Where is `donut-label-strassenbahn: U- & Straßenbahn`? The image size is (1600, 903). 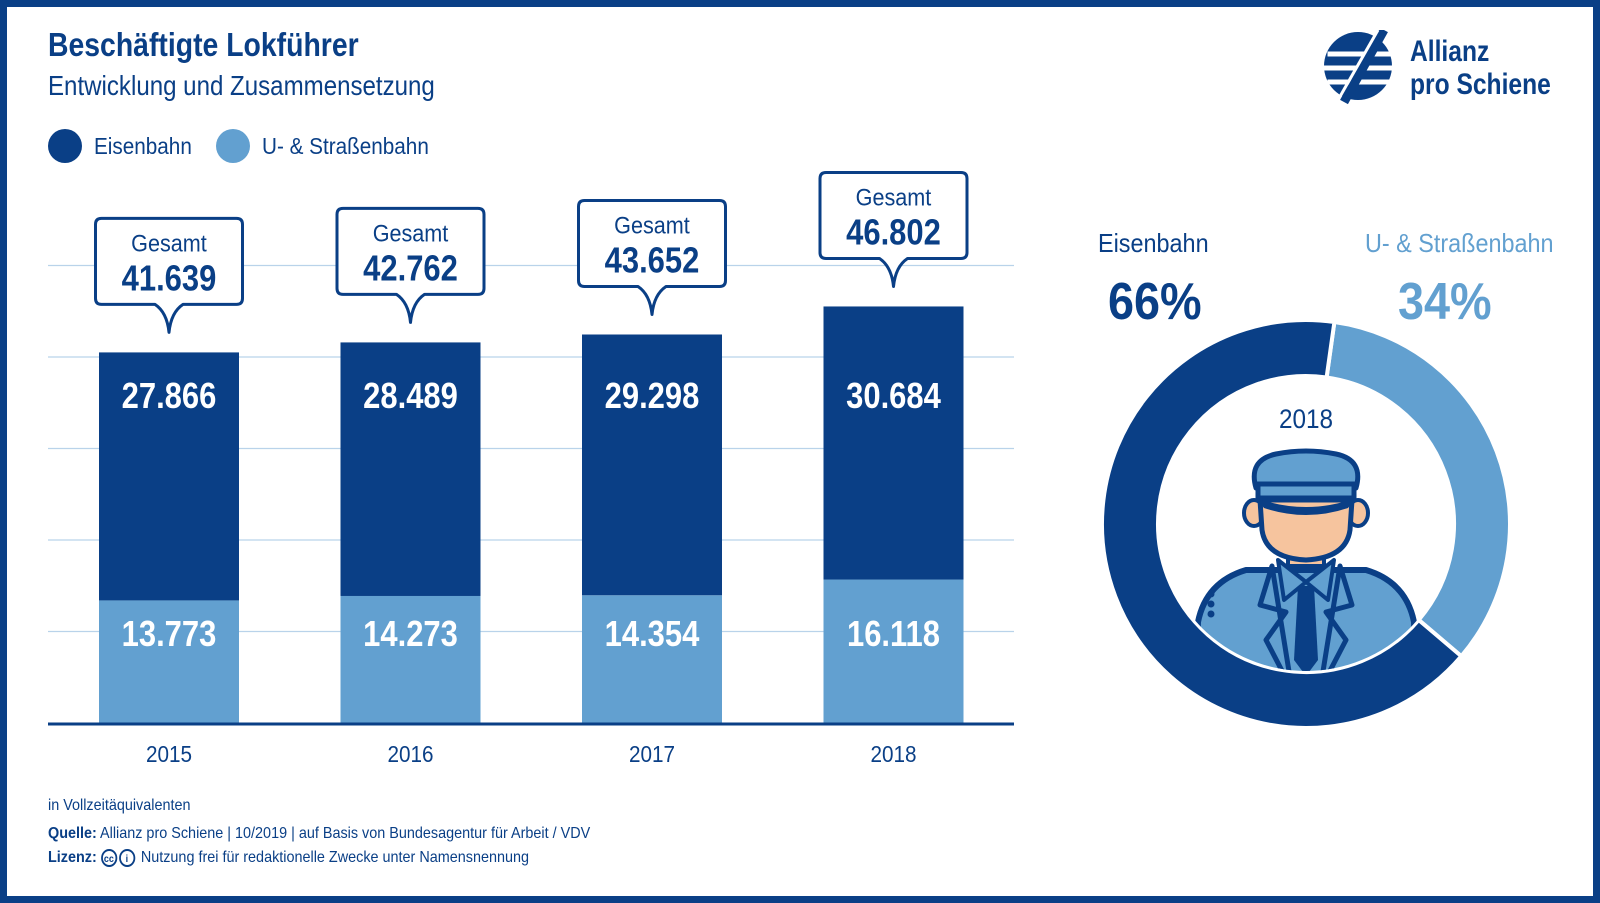
donut-label-strassenbahn: U- & Straßenbahn is located at coordinates (1459, 243).